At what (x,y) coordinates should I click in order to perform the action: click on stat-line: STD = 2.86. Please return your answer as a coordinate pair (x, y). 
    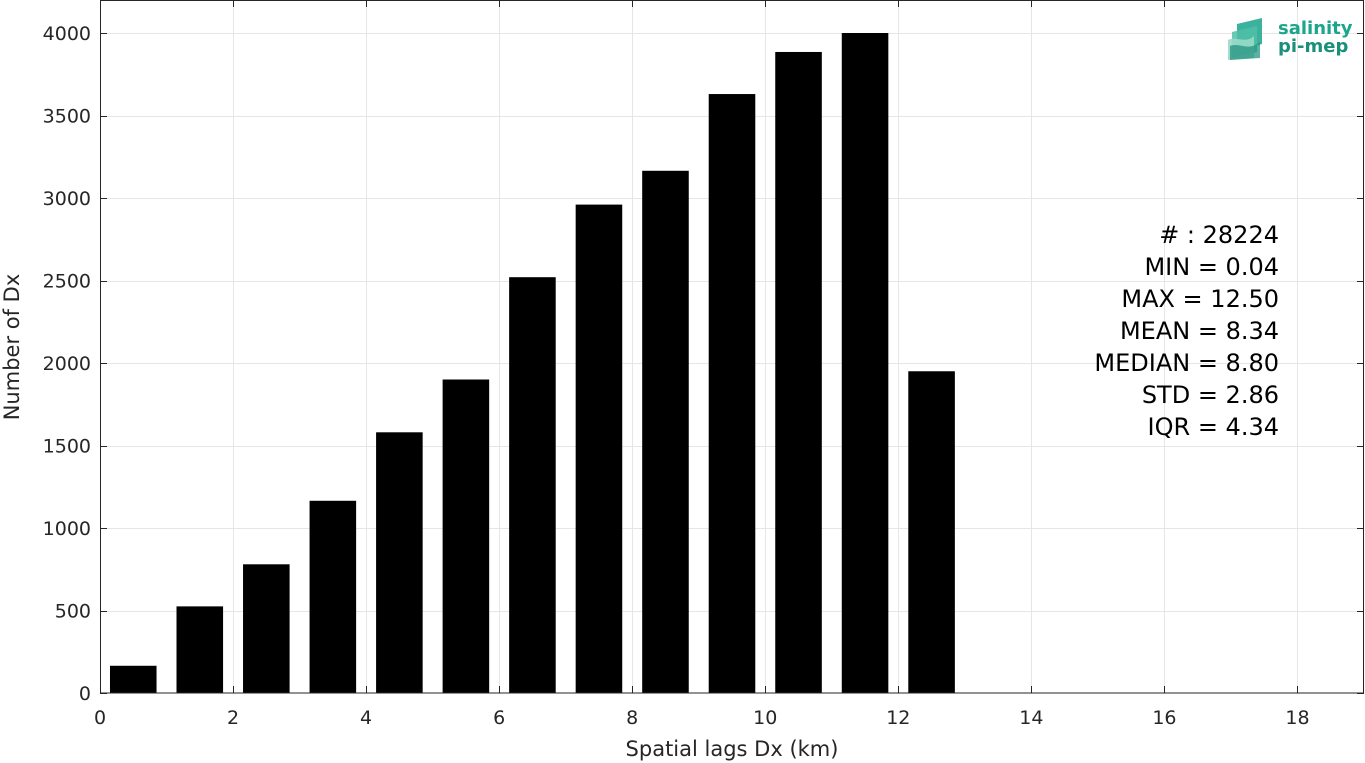
    Looking at the image, I should click on (1210, 395).